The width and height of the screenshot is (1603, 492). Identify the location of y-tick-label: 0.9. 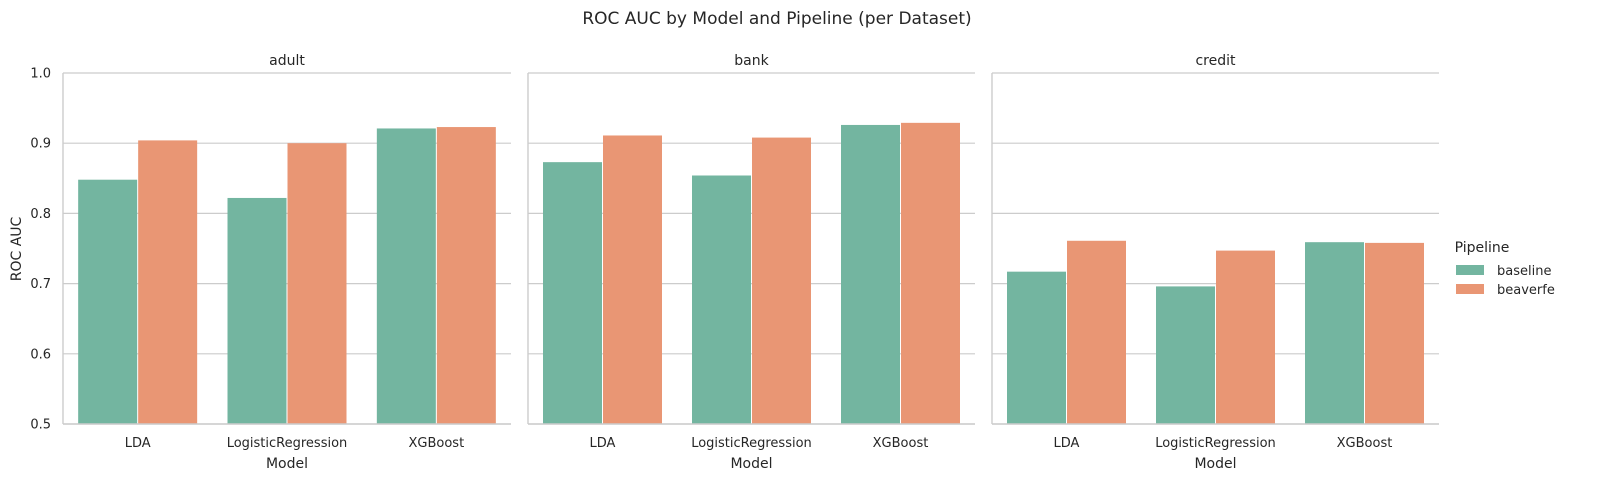
(40, 144).